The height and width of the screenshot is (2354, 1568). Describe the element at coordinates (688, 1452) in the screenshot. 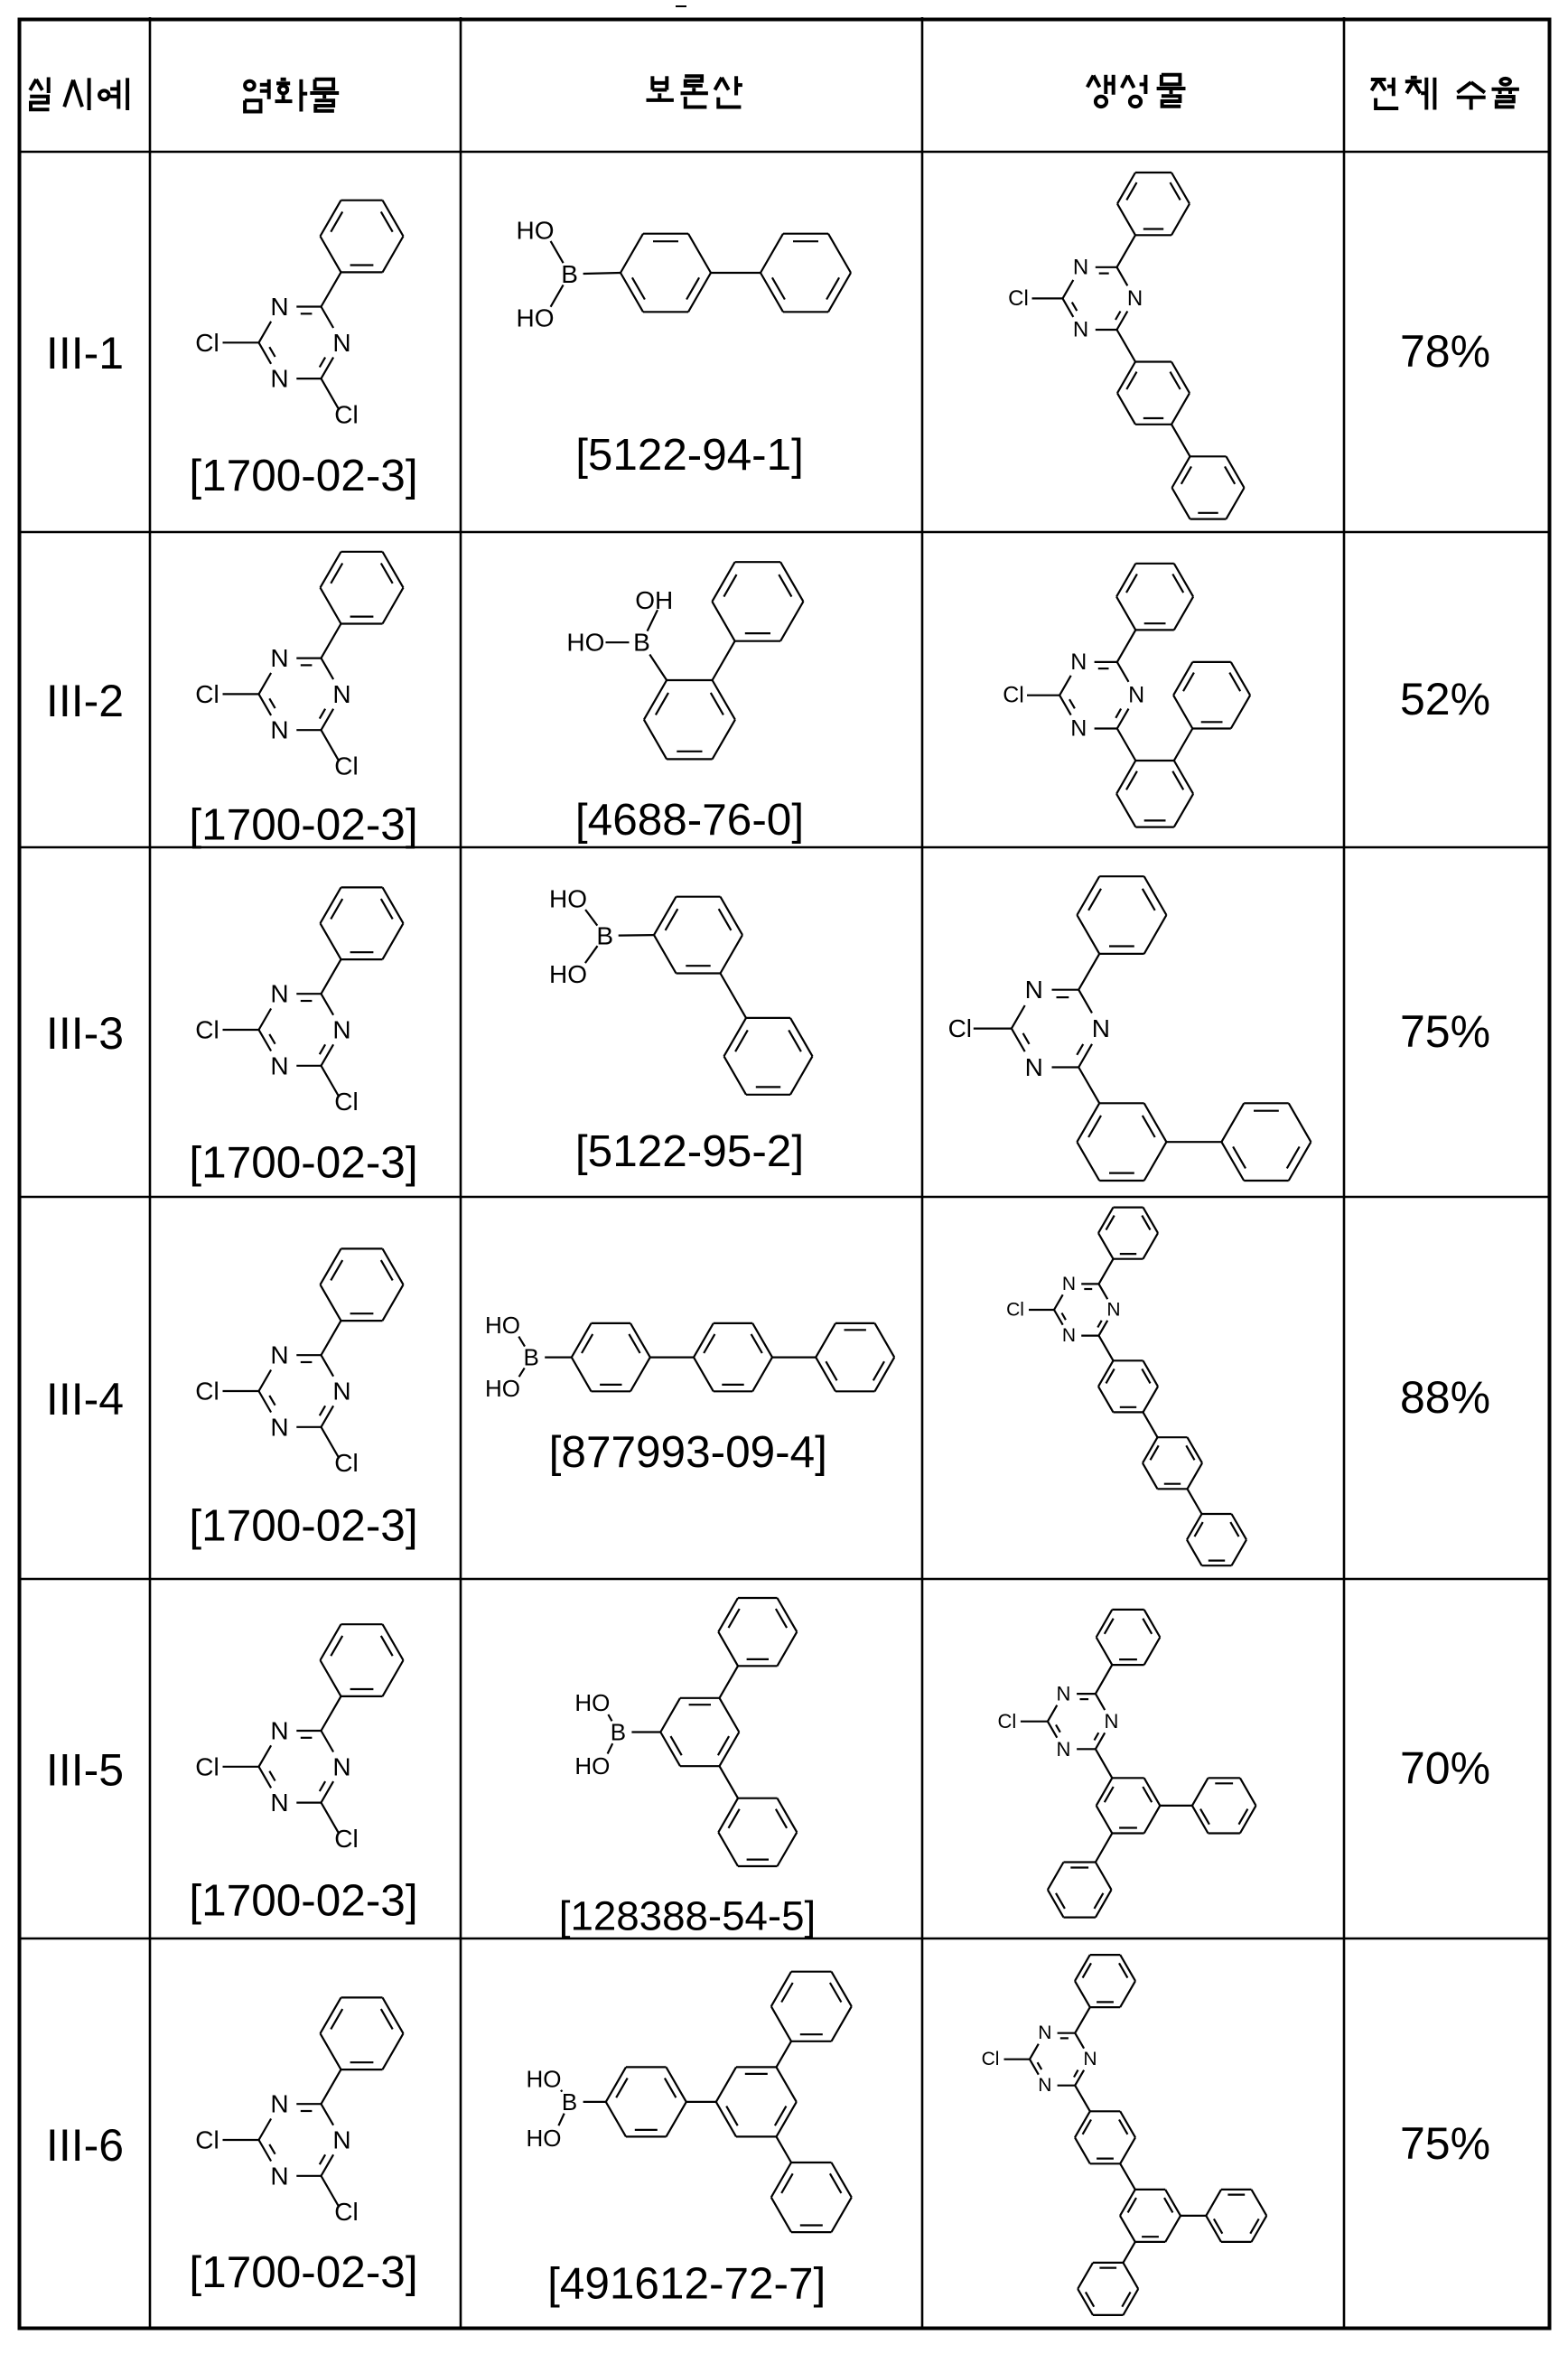

I see `svg-text: [877993-09-4]` at that location.